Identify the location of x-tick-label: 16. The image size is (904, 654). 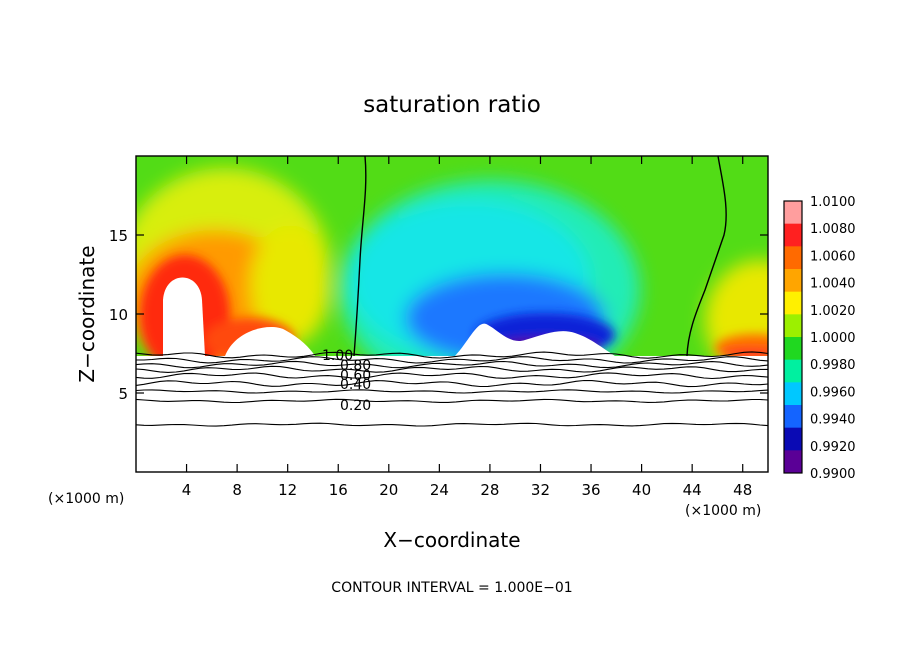
(338, 490).